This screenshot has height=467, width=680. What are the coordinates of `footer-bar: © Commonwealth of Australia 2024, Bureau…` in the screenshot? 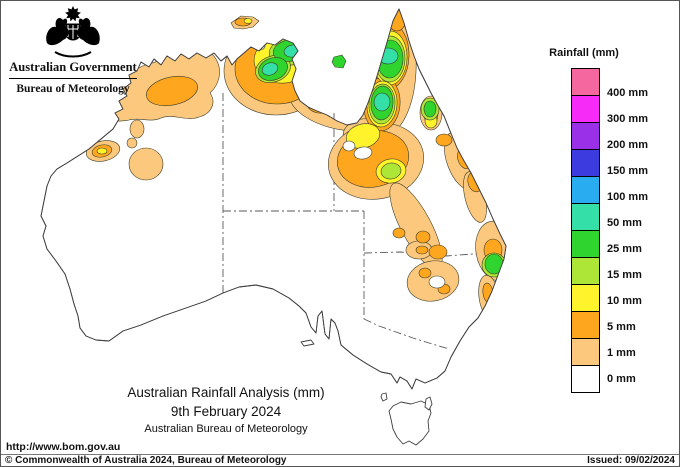 It's located at (340, 460).